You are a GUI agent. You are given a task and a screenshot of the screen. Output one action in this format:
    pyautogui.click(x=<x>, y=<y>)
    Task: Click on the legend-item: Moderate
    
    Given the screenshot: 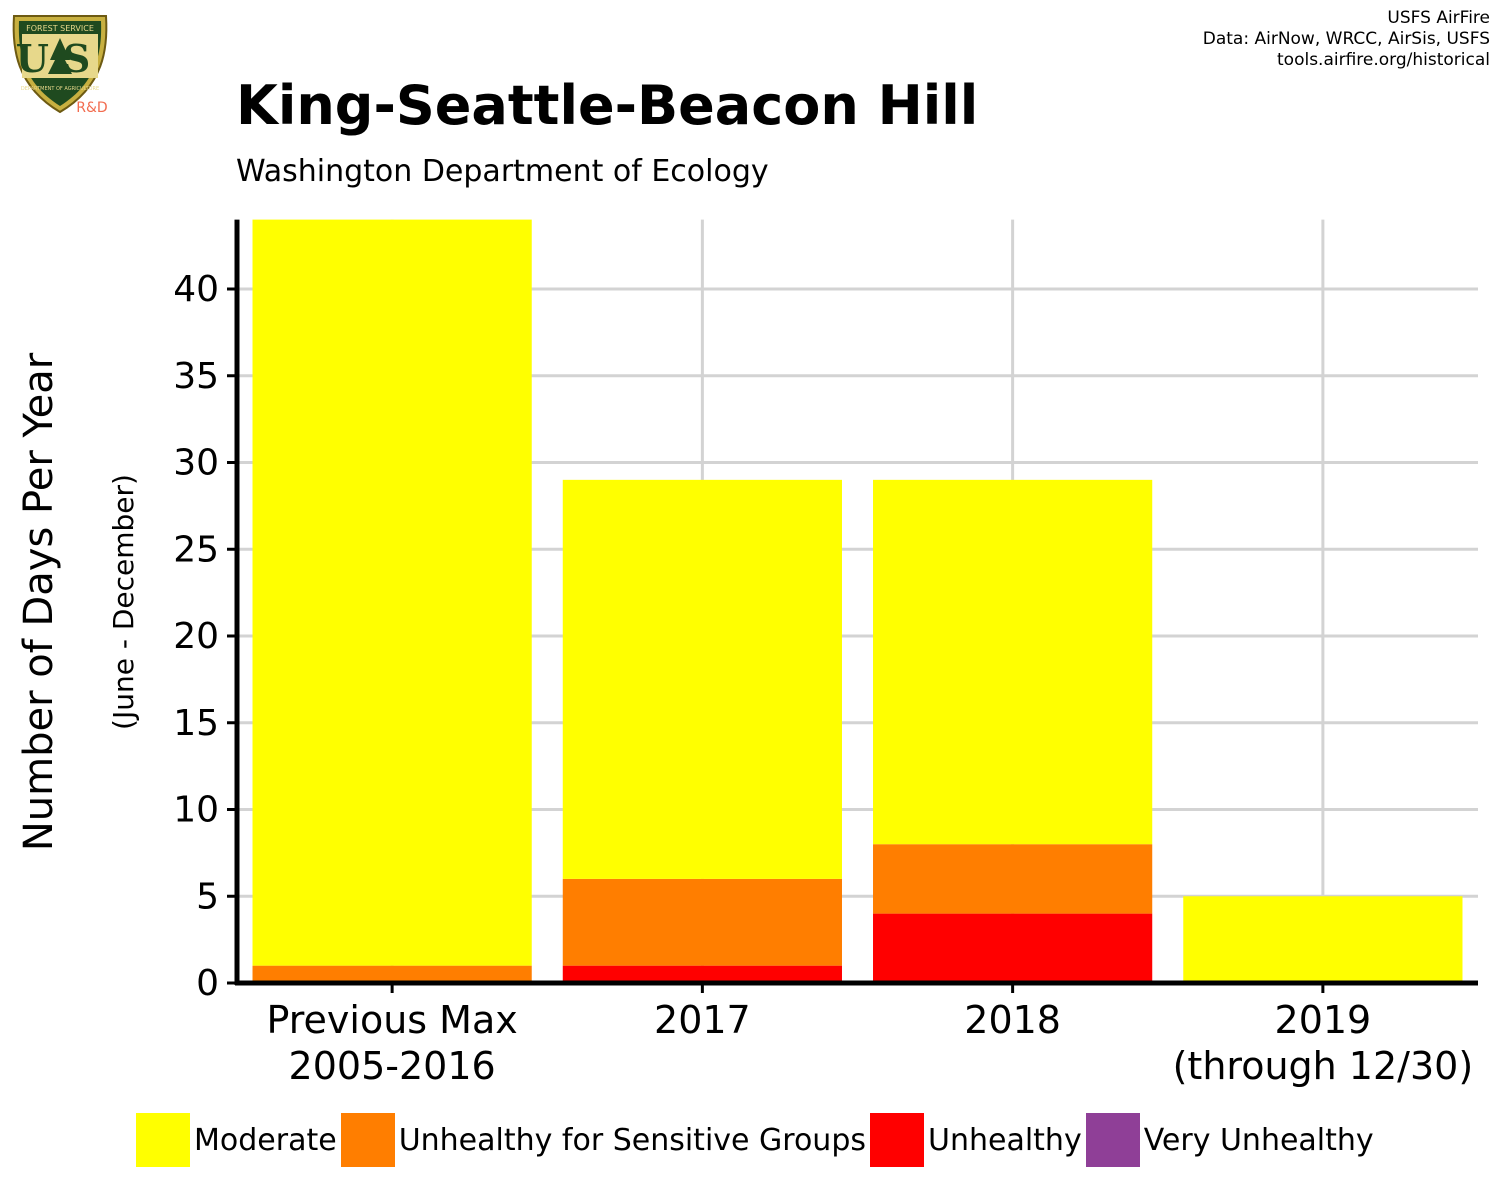 What is the action you would take?
    pyautogui.click(x=236, y=1140)
    